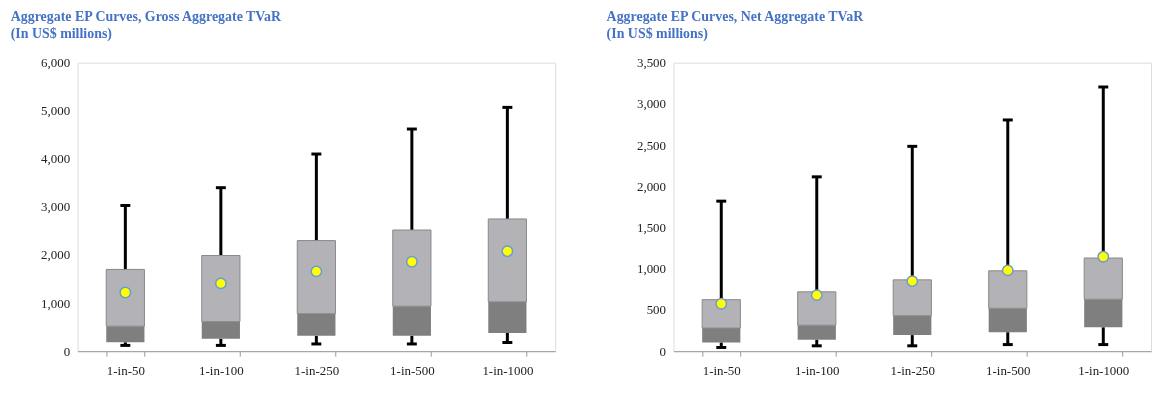 The width and height of the screenshot is (1157, 412). I want to click on y-tick-label: 5,000, so click(56, 111).